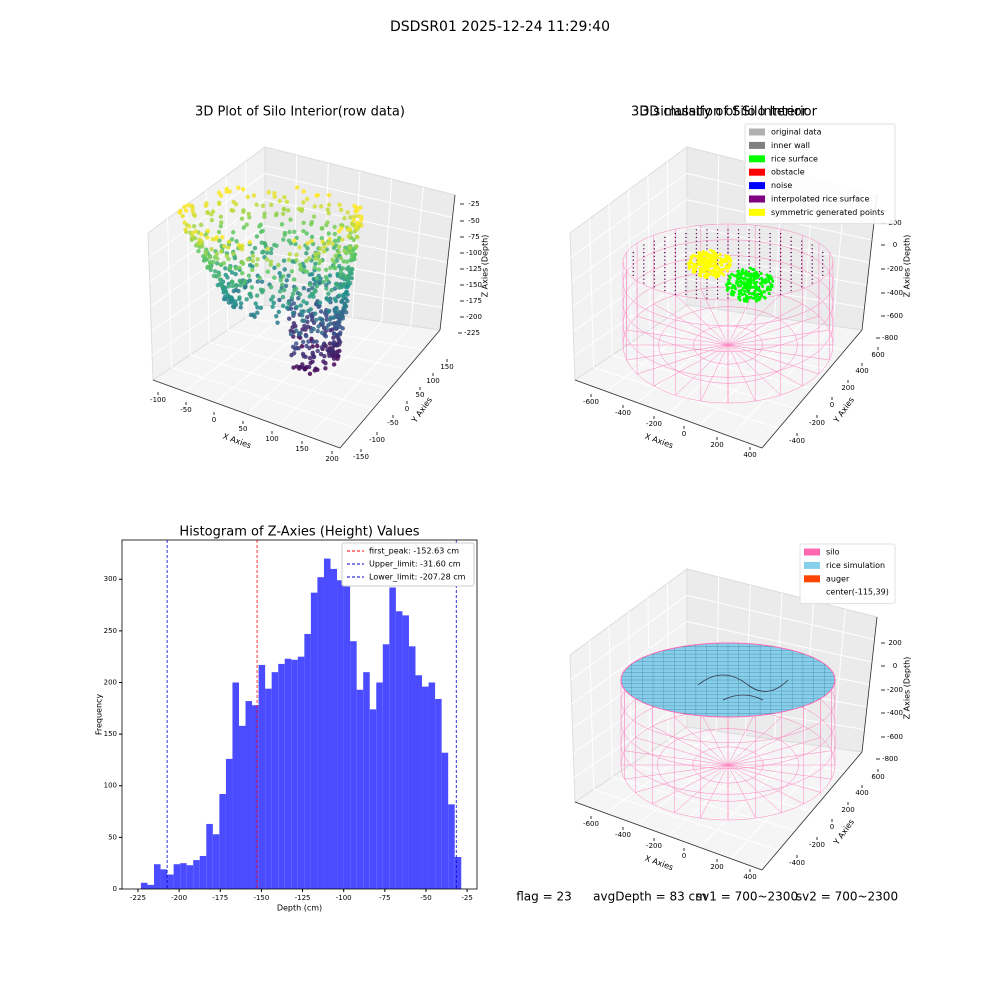 The image size is (1000, 1000). What do you see at coordinates (857, 592) in the screenshot?
I see `legend-label: center(-115,39)` at bounding box center [857, 592].